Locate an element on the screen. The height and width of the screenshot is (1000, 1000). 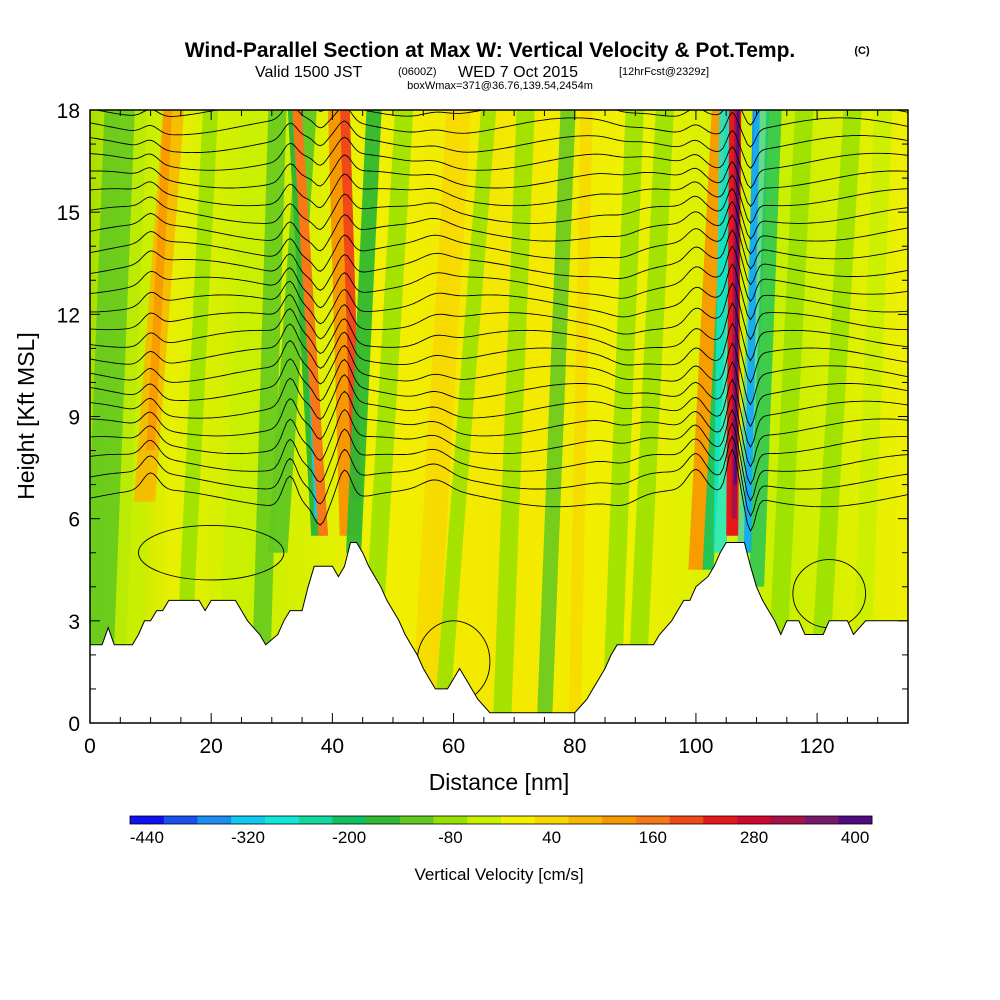
y-tick-label: 15 is located at coordinates (68, 213).